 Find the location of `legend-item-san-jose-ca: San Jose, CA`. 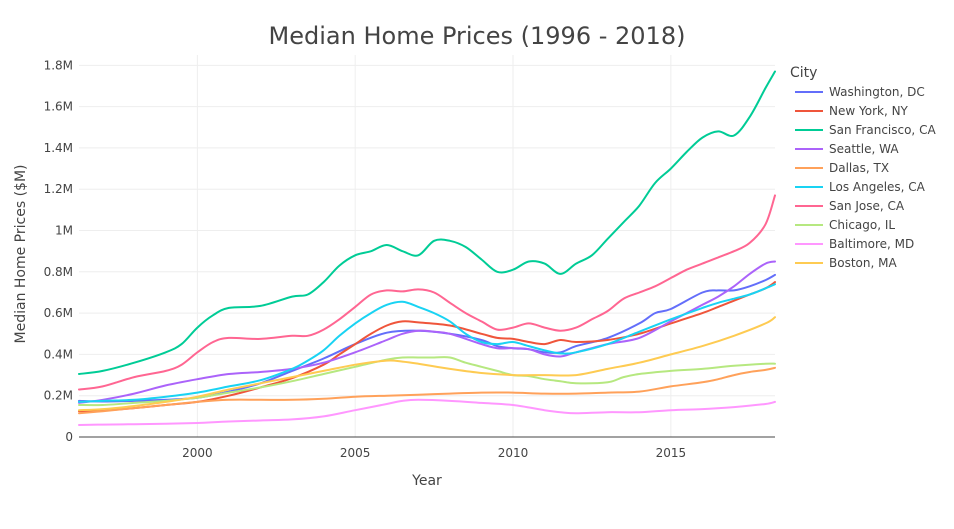

legend-item-san-jose-ca: San Jose, CA is located at coordinates (850, 206).